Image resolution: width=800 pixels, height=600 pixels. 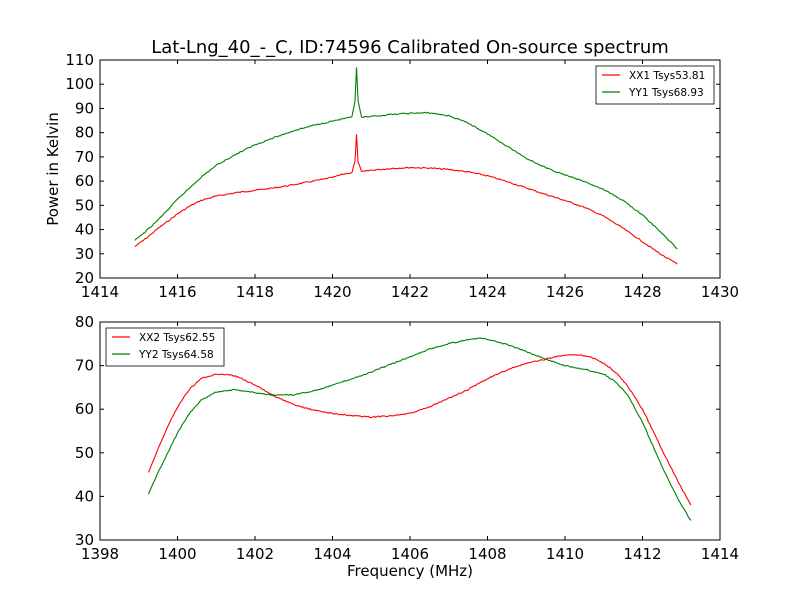 I want to click on x-tick-label: 1402, so click(x=255, y=554).